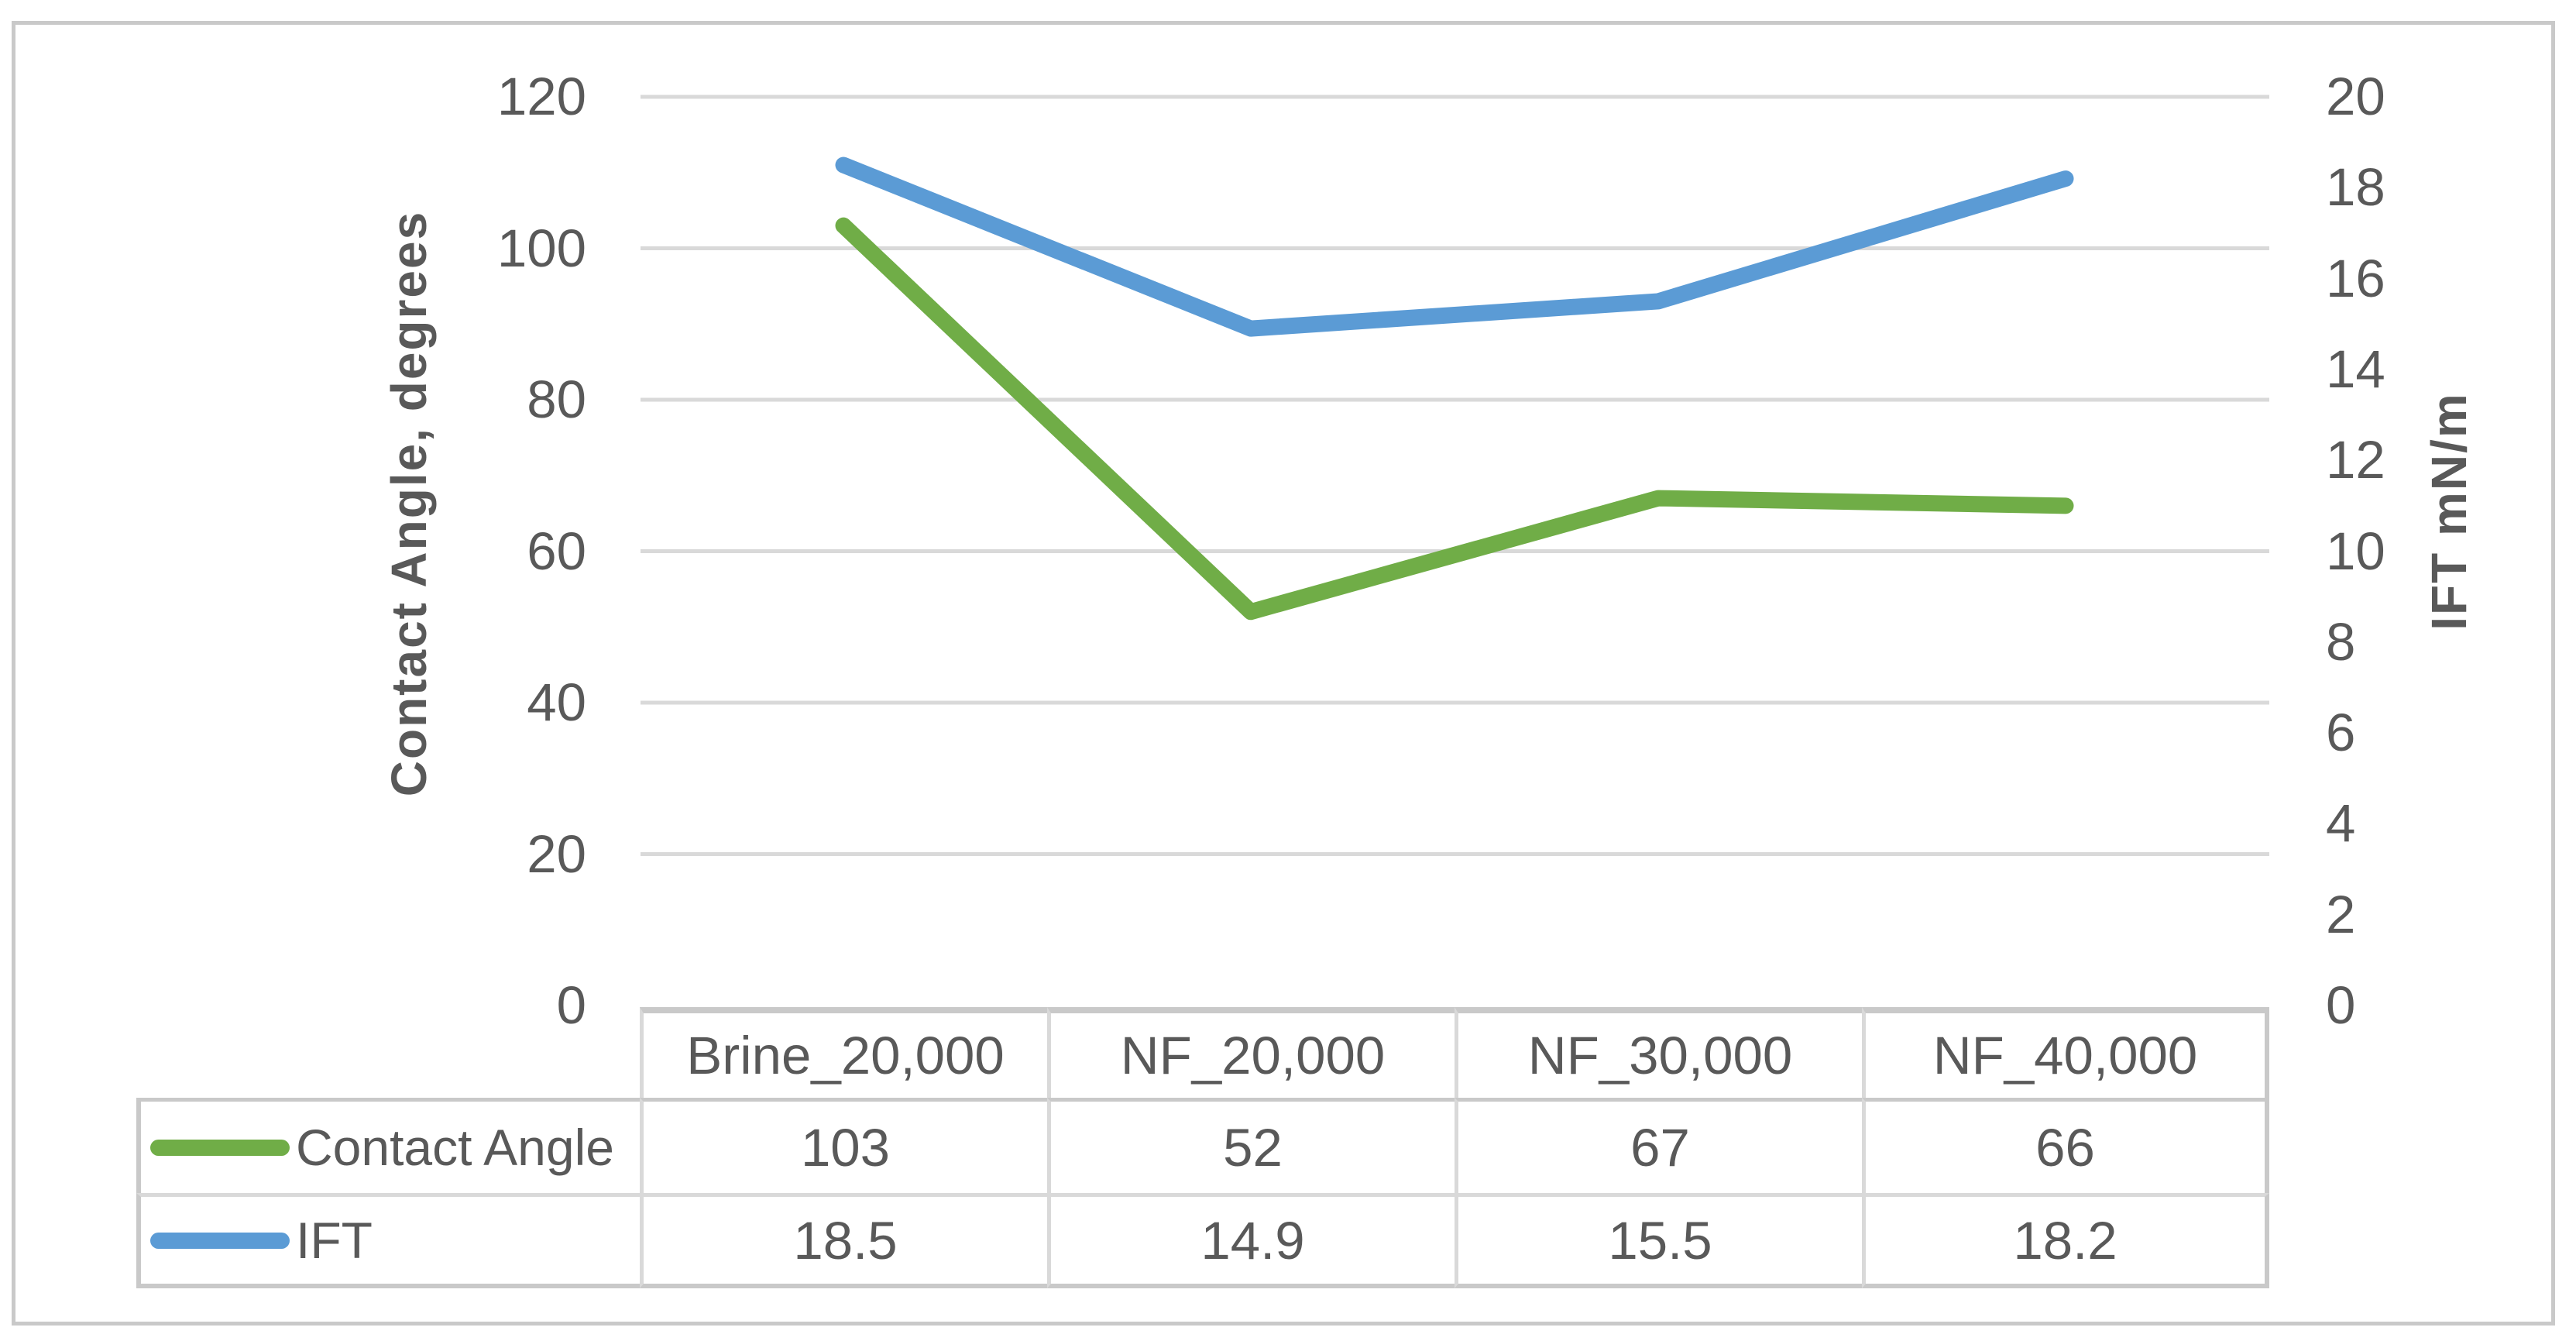 This screenshot has height=1341, width=2576. What do you see at coordinates (2355, 187) in the screenshot?
I see `right-axis-tick-label: 18` at bounding box center [2355, 187].